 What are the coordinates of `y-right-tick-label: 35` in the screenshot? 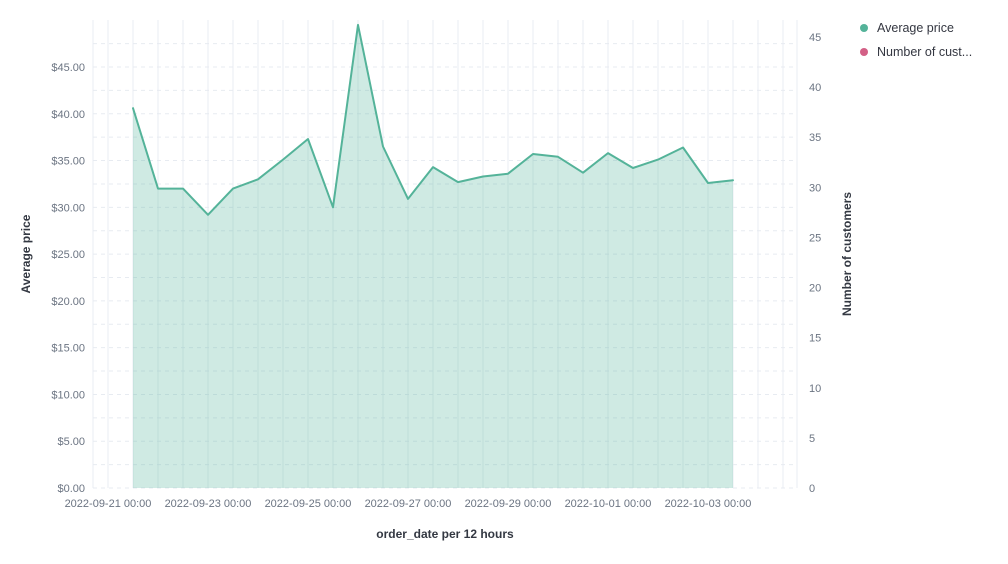 It's located at (815, 138).